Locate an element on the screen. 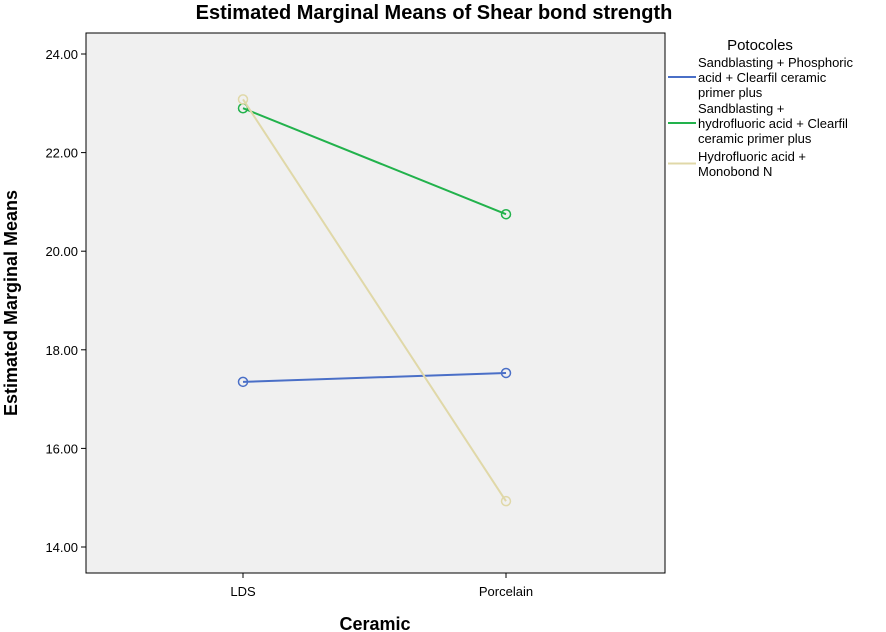 The width and height of the screenshot is (886, 632). x-tick-label: LDS is located at coordinates (243, 591).